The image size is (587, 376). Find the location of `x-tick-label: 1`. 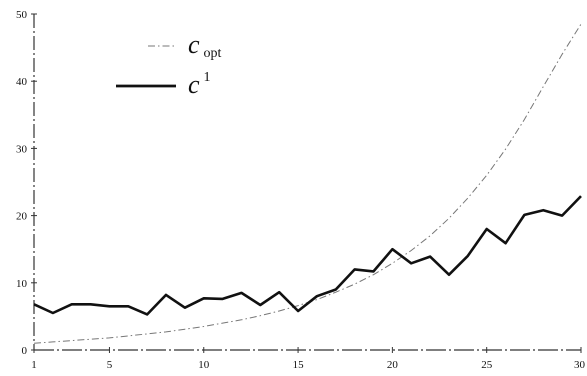

x-tick-label: 1 is located at coordinates (34, 365).